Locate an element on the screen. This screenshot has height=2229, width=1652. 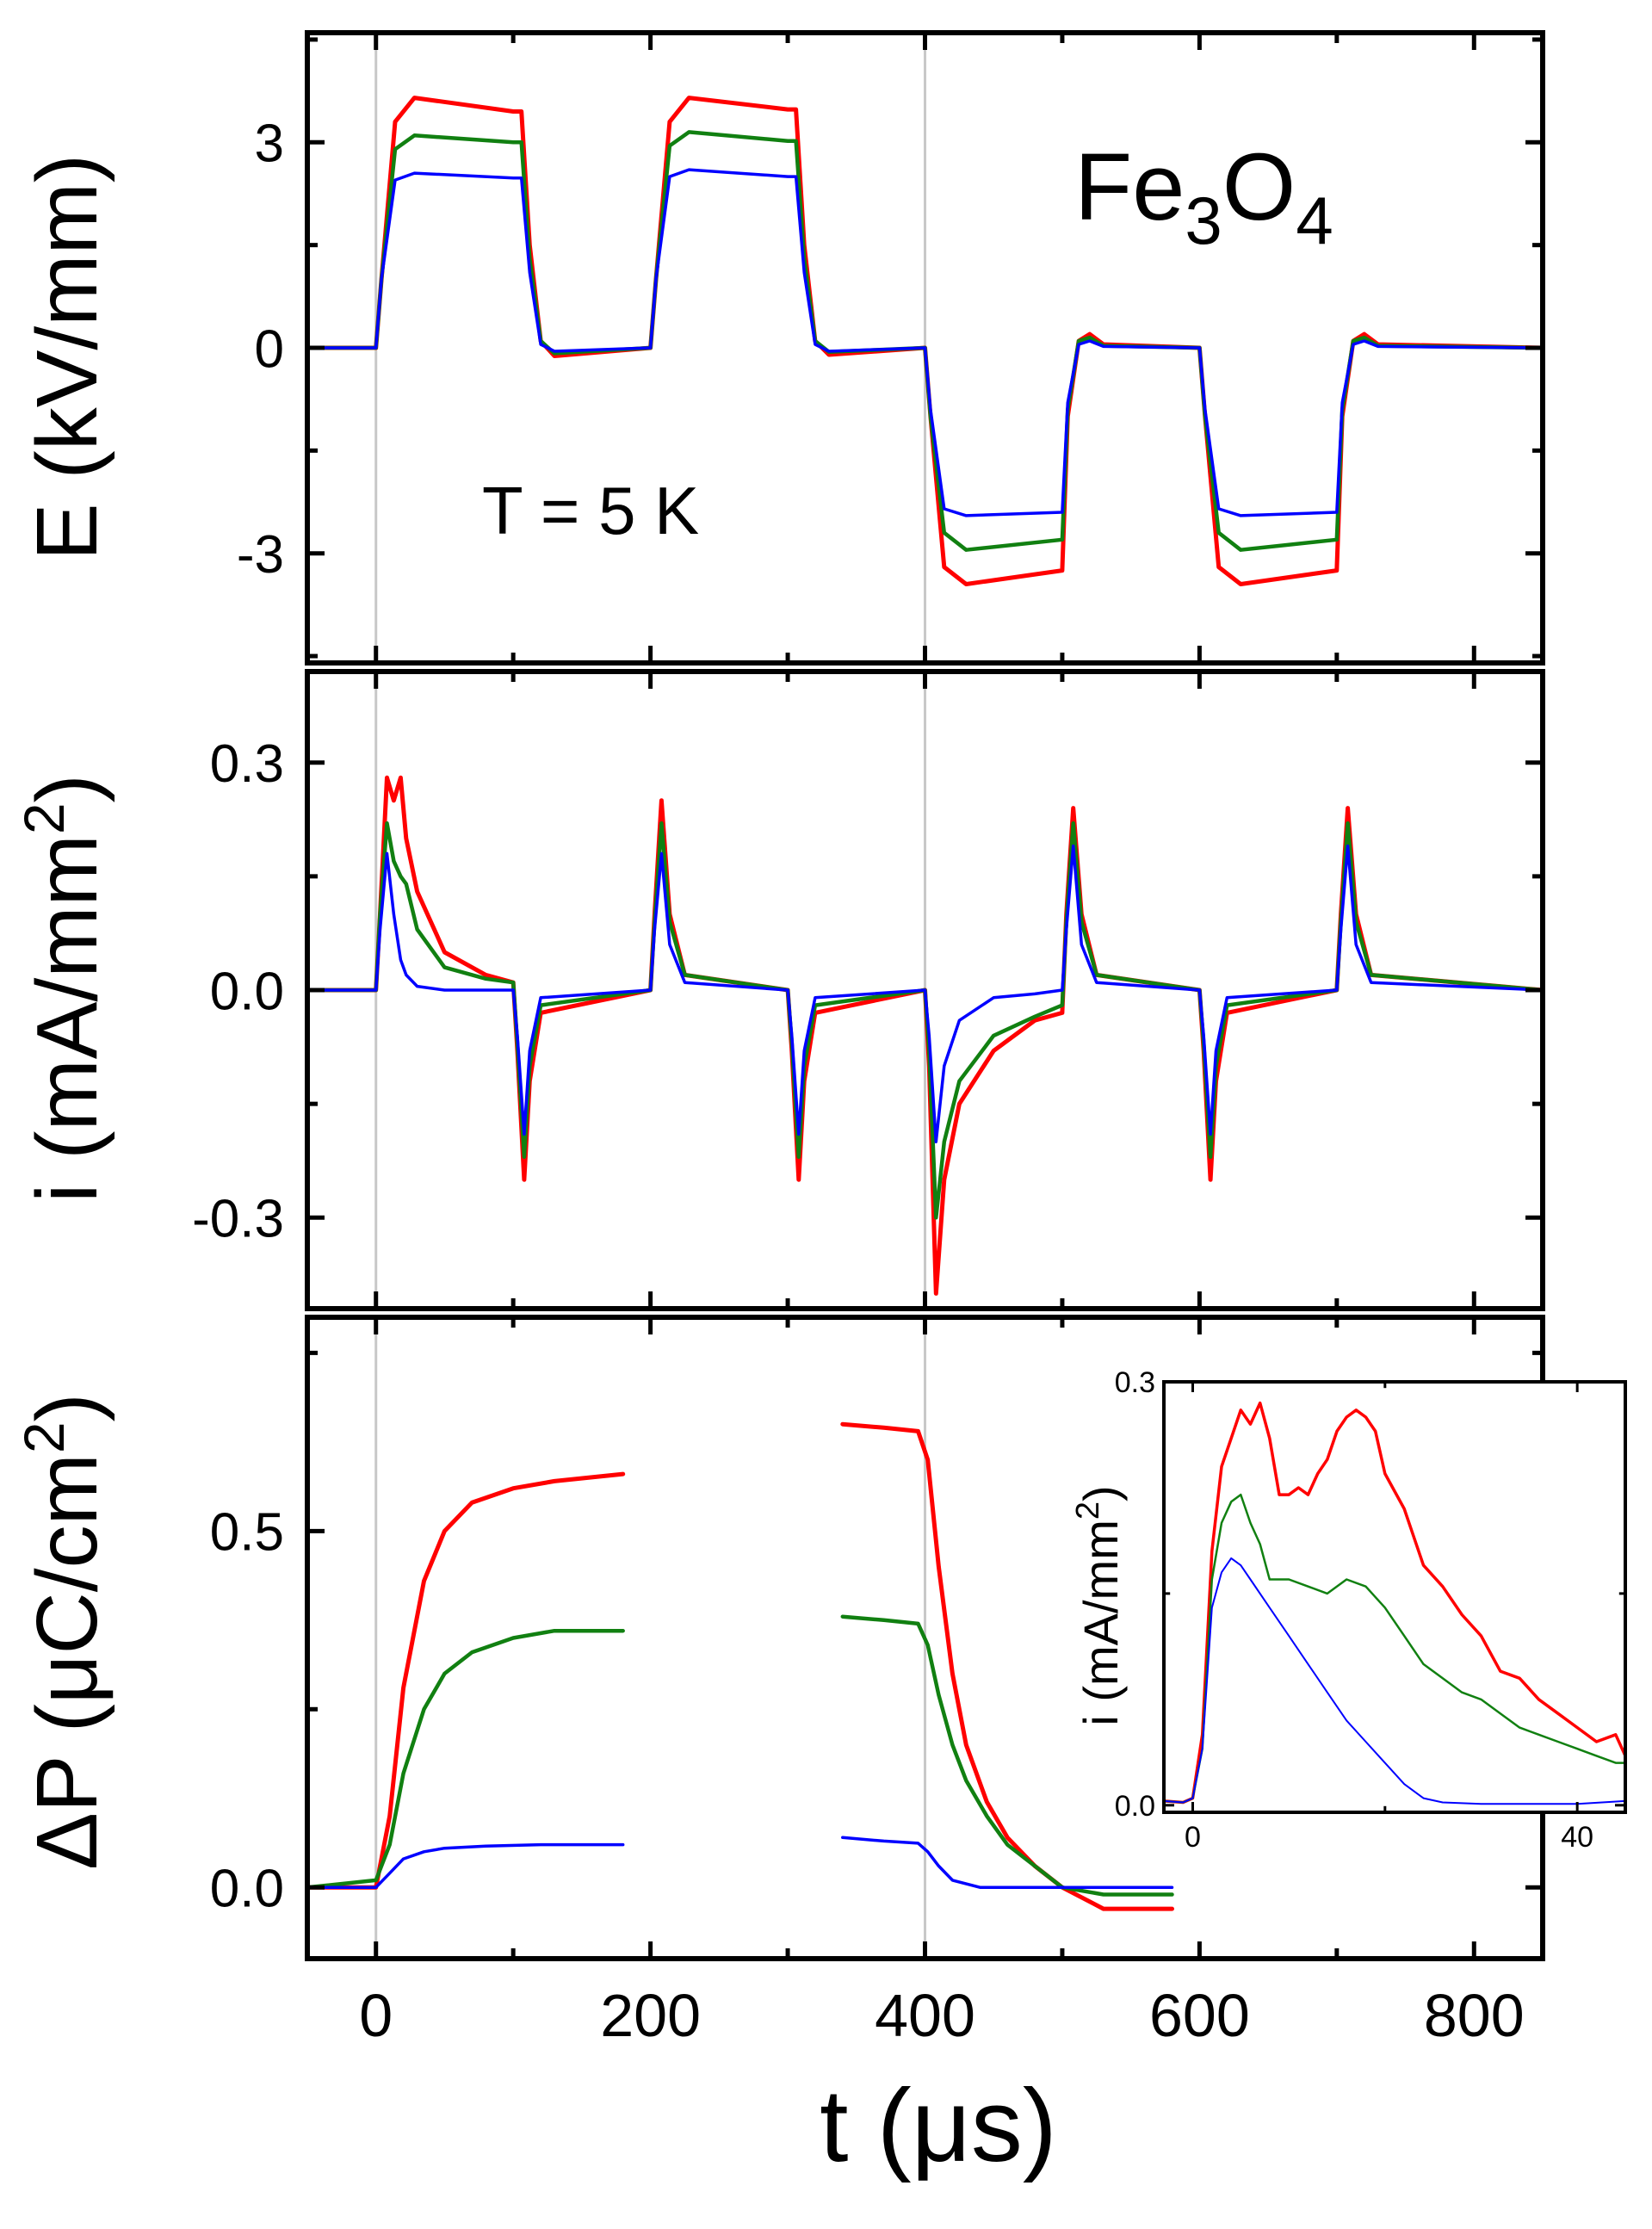
inset-series-1-line is located at coordinates (1394, 1648).